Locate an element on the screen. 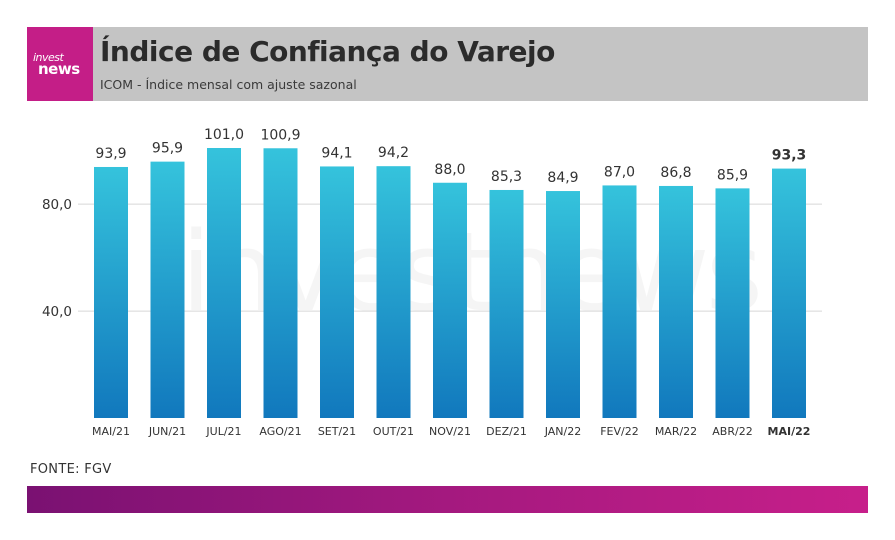  bar-value-label: 84,9 is located at coordinates (562, 178).